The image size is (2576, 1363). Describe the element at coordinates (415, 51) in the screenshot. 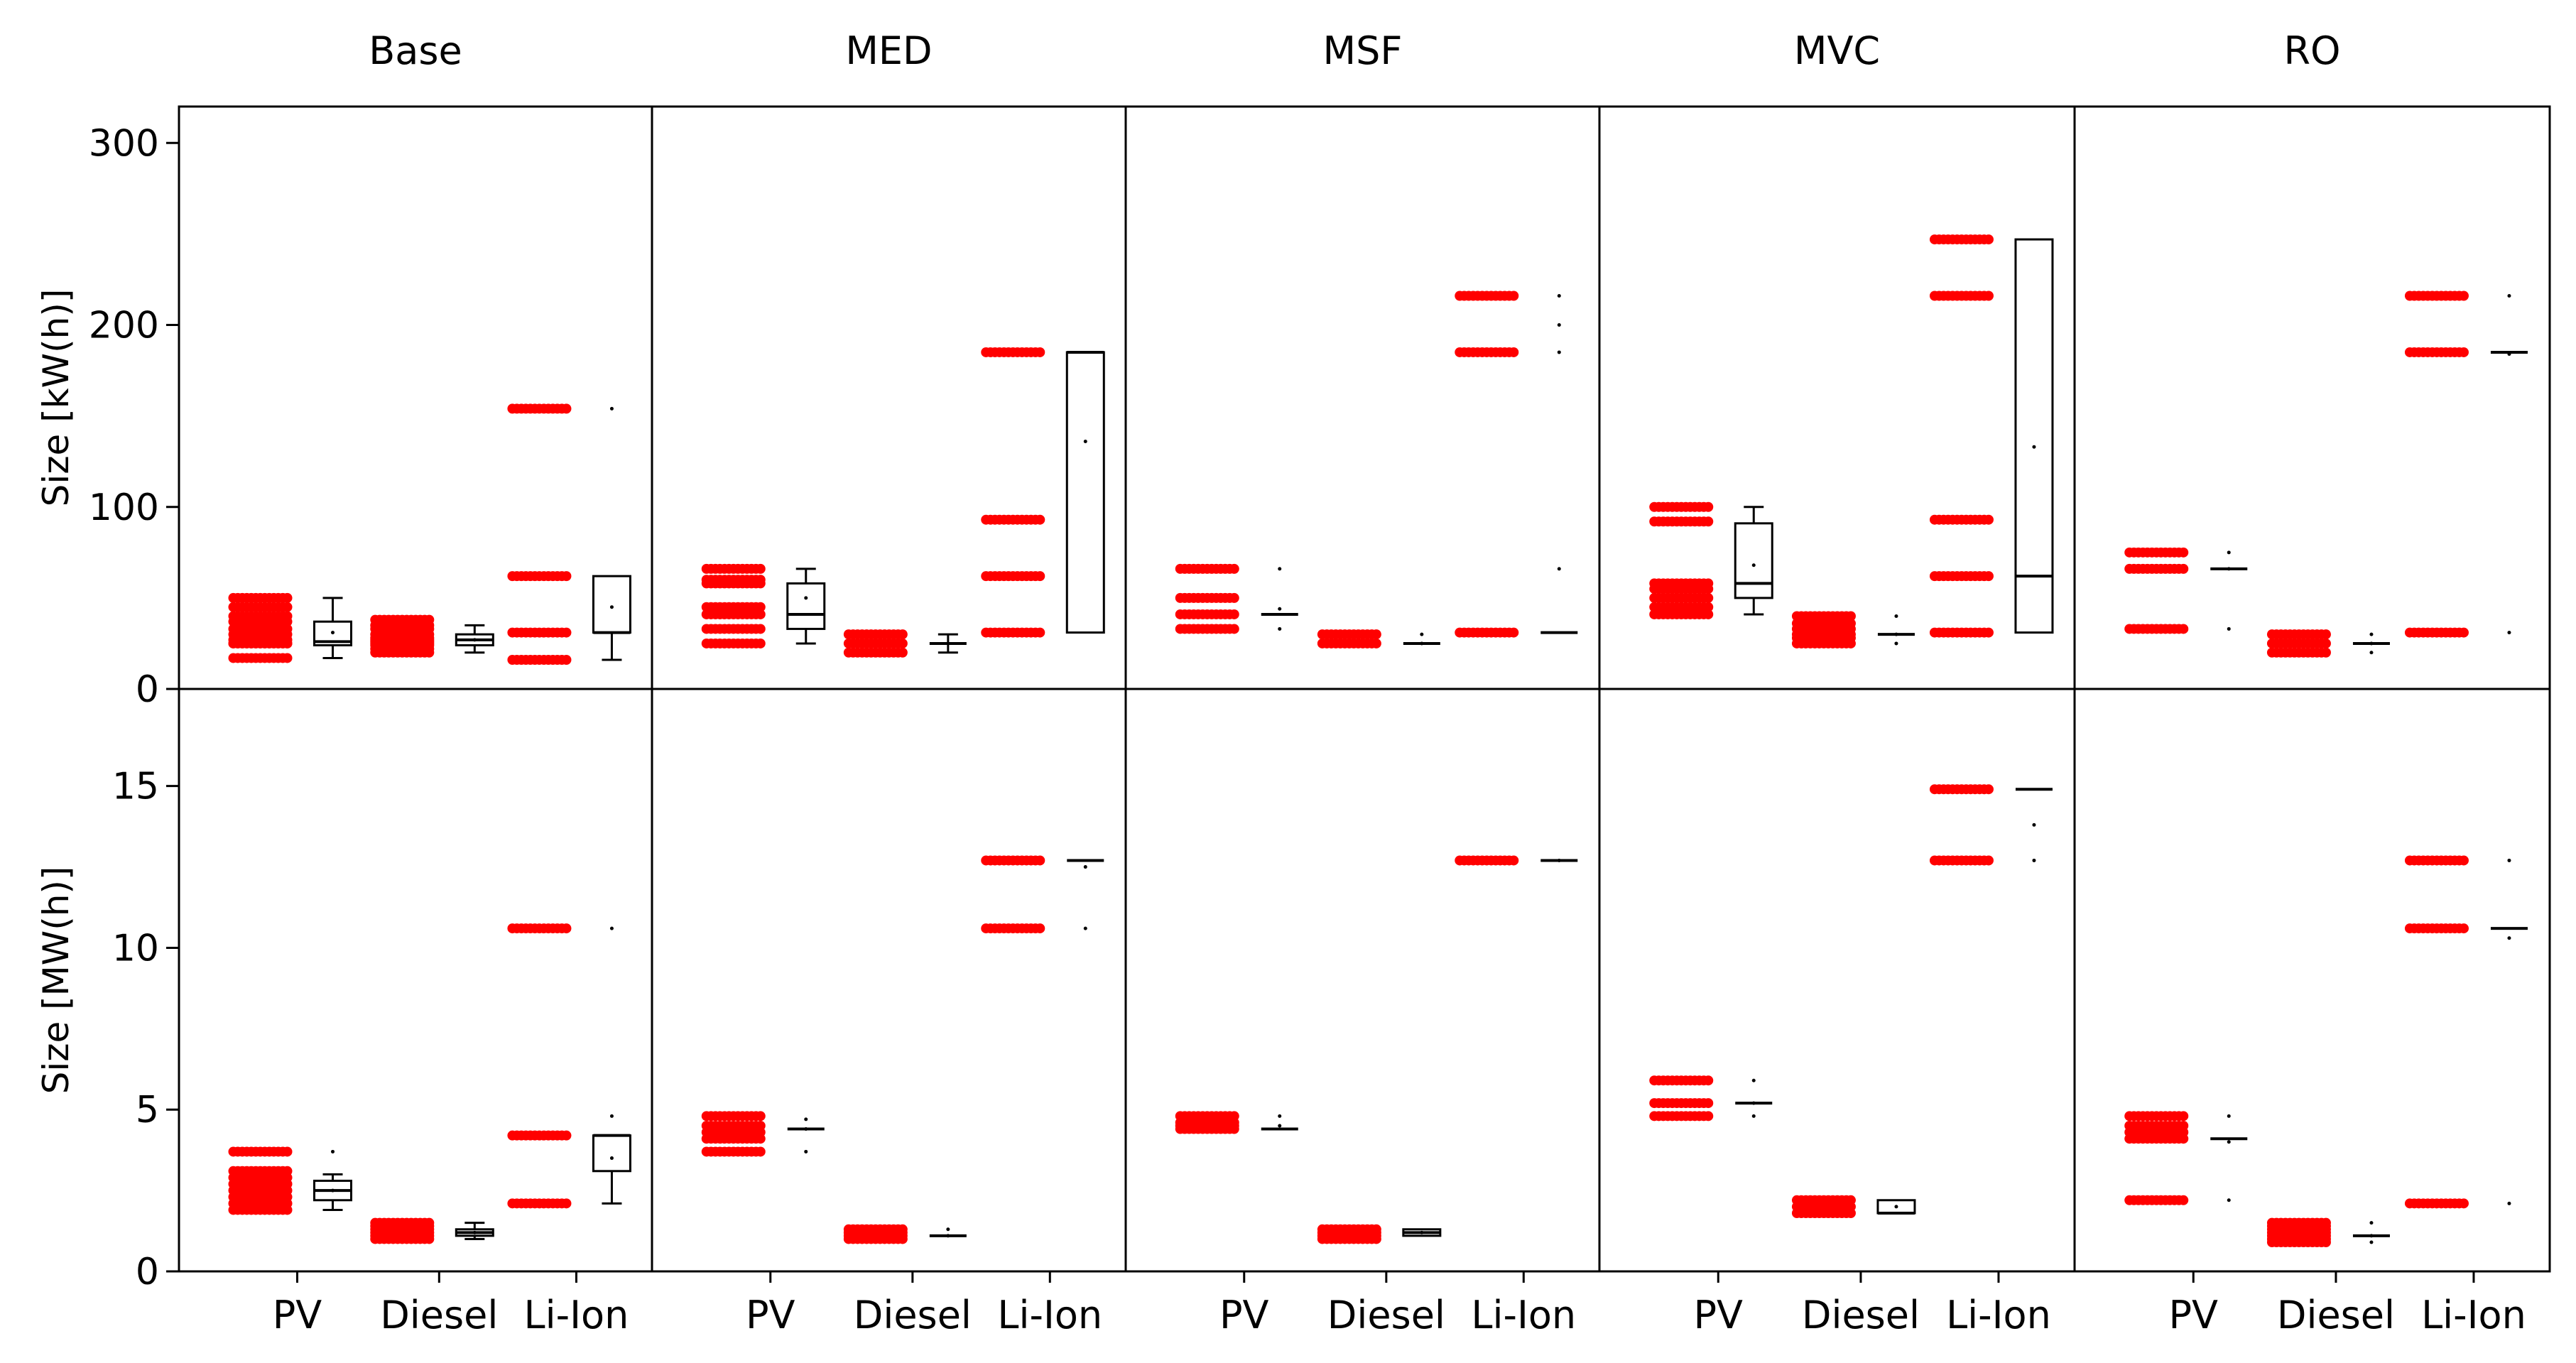

I see `panel-title: Base` at that location.